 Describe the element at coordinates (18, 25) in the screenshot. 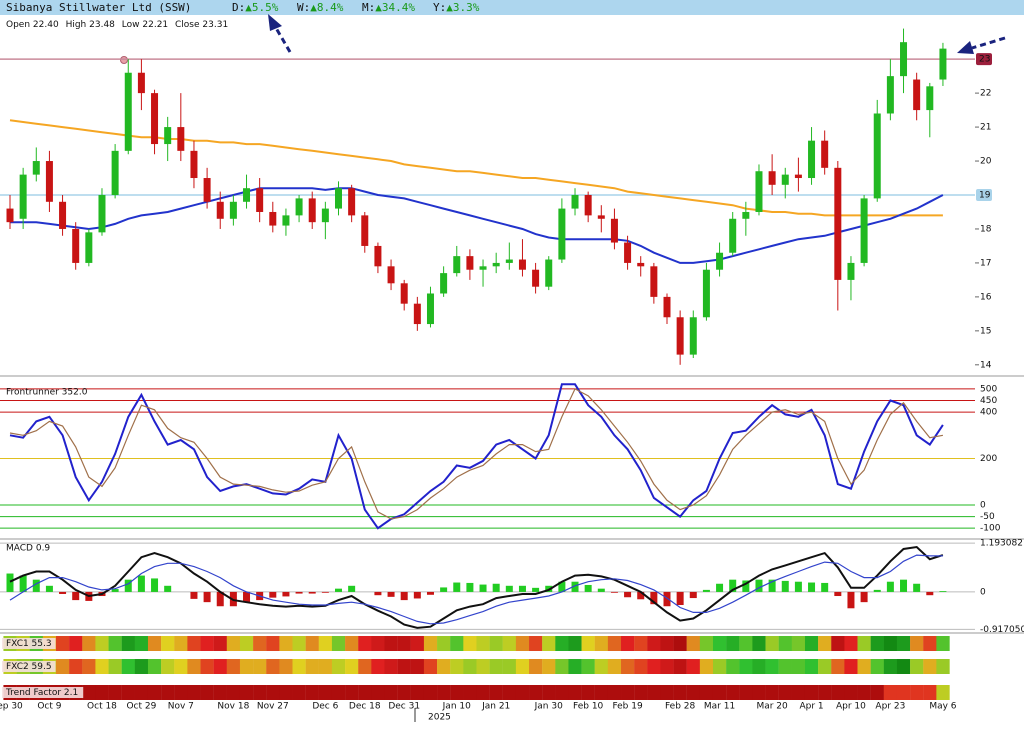

I see `ohlc-label: Open` at that location.